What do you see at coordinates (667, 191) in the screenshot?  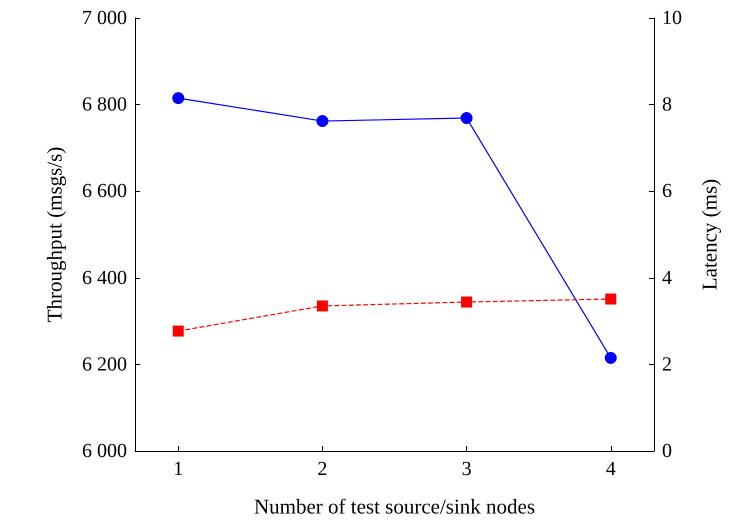 I see `y2-tick-label: 6` at bounding box center [667, 191].